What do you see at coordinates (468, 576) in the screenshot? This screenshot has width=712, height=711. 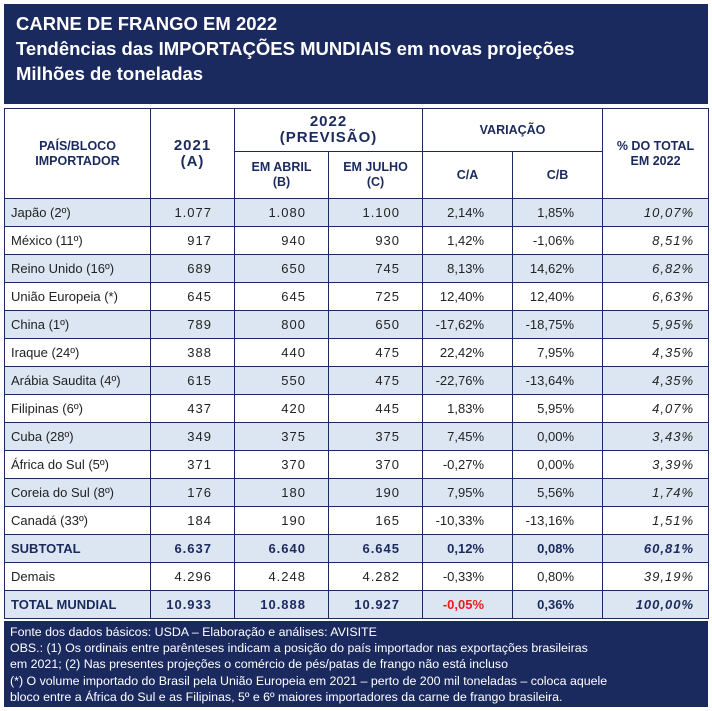 I see `cell-ca: -0,33%` at bounding box center [468, 576].